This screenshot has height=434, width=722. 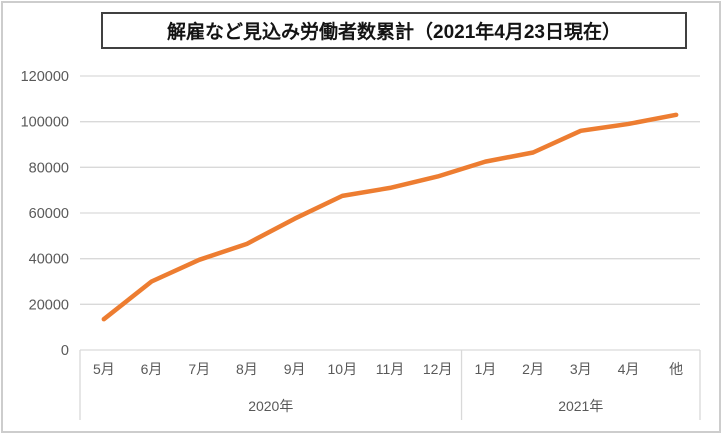 I want to click on chart-title-text: 解雇など見込み労働者数累計（2021年4月23日現在）, so click(x=394, y=32).